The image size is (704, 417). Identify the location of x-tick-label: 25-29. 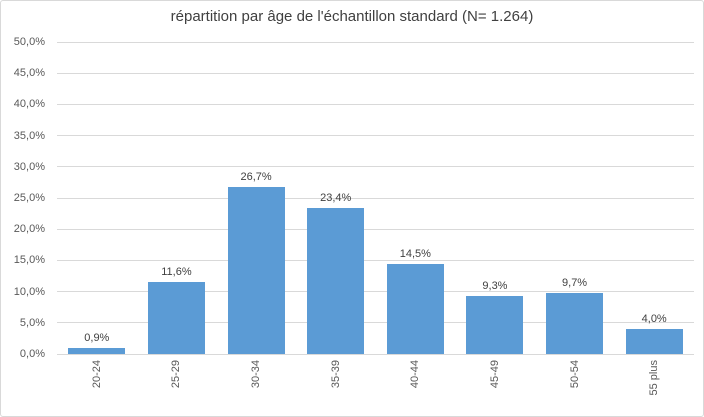
(176, 374).